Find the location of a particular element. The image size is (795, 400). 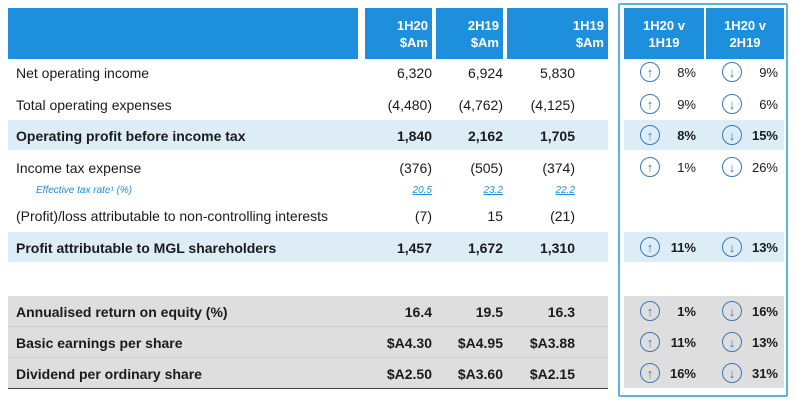

row-label-income-tax-expense: Income tax expense is located at coordinates (79, 168).